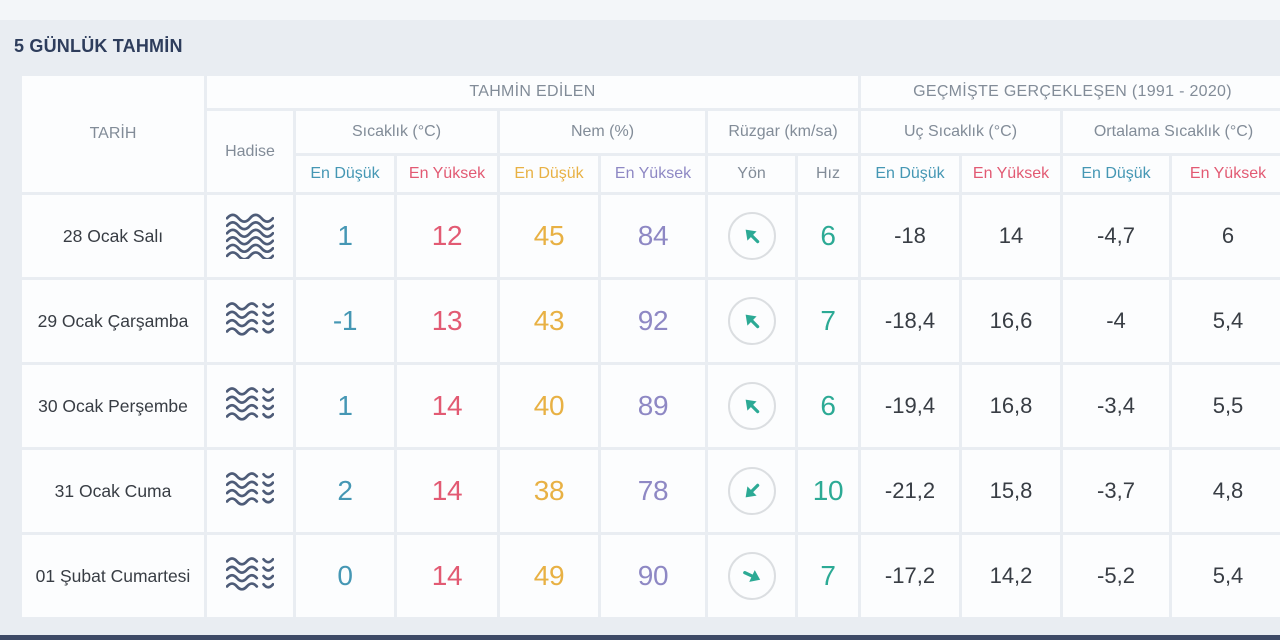 This screenshot has height=640, width=1280. What do you see at coordinates (1070, 92) in the screenshot?
I see `group-header-historical: GEÇMİŞTE GERÇEKLEŞEN (1991 - 2020)` at bounding box center [1070, 92].